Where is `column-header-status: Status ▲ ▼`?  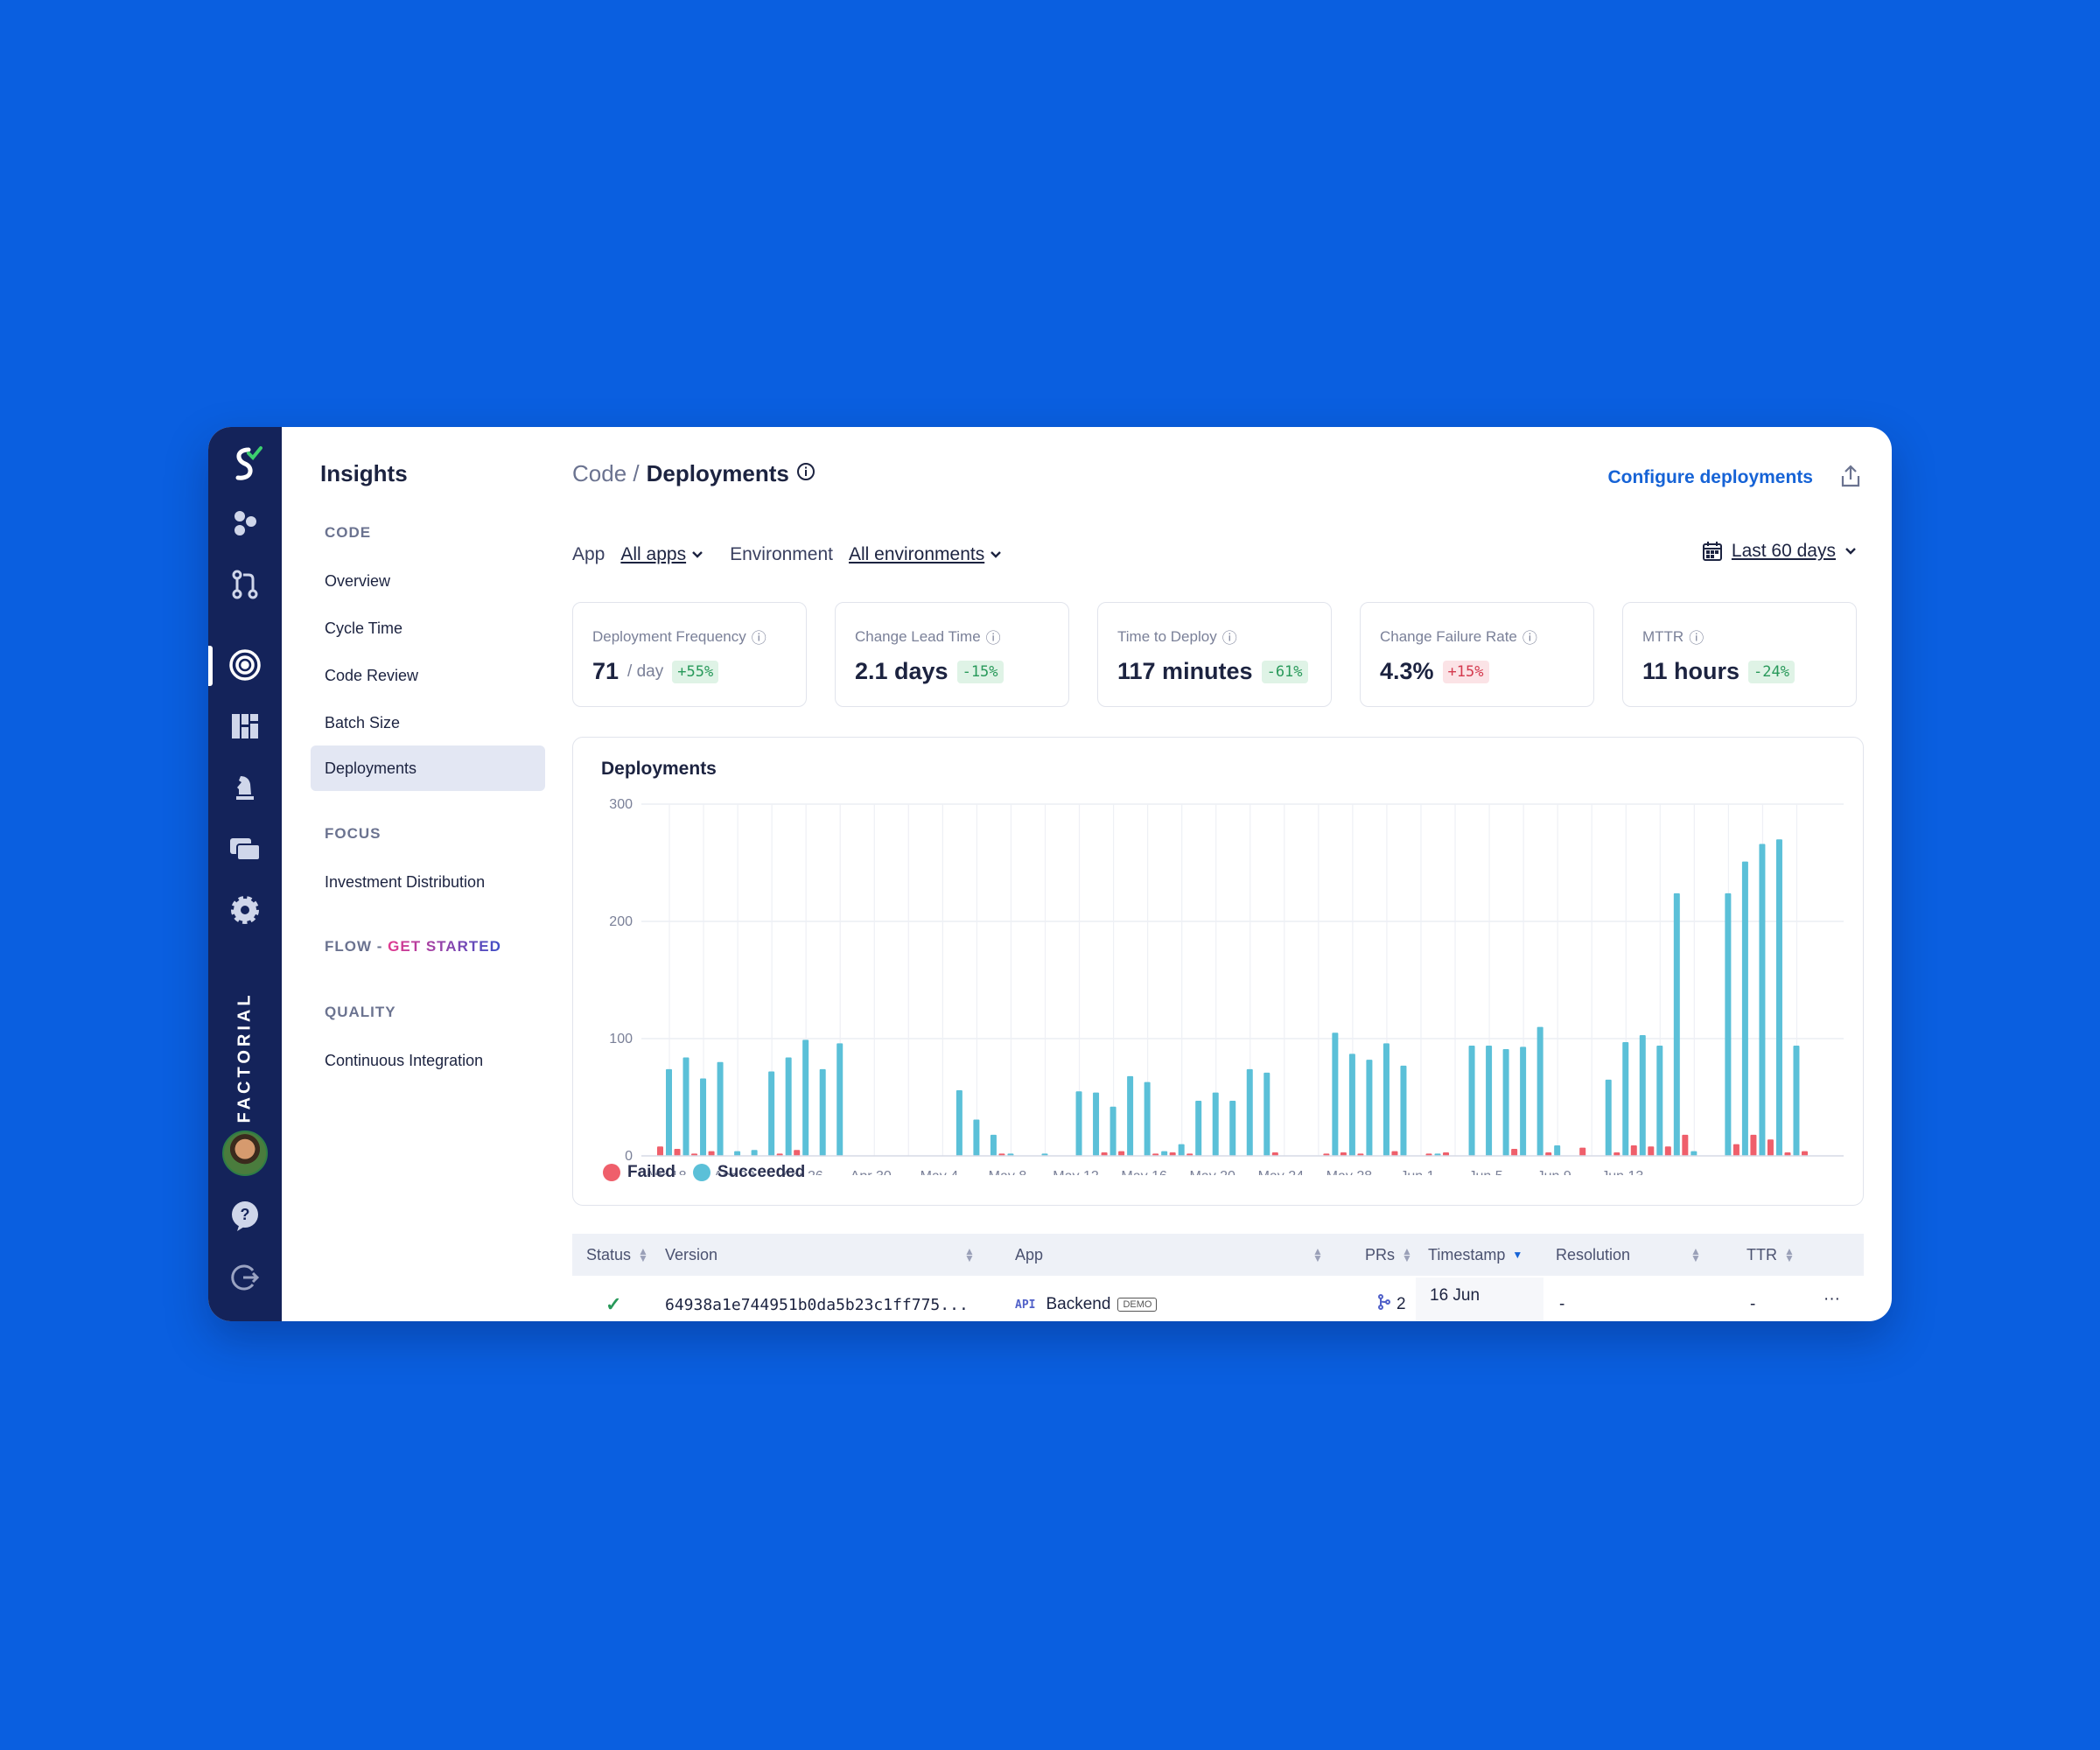
column-header-status: Status ▲ ▼ is located at coordinates (617, 1254).